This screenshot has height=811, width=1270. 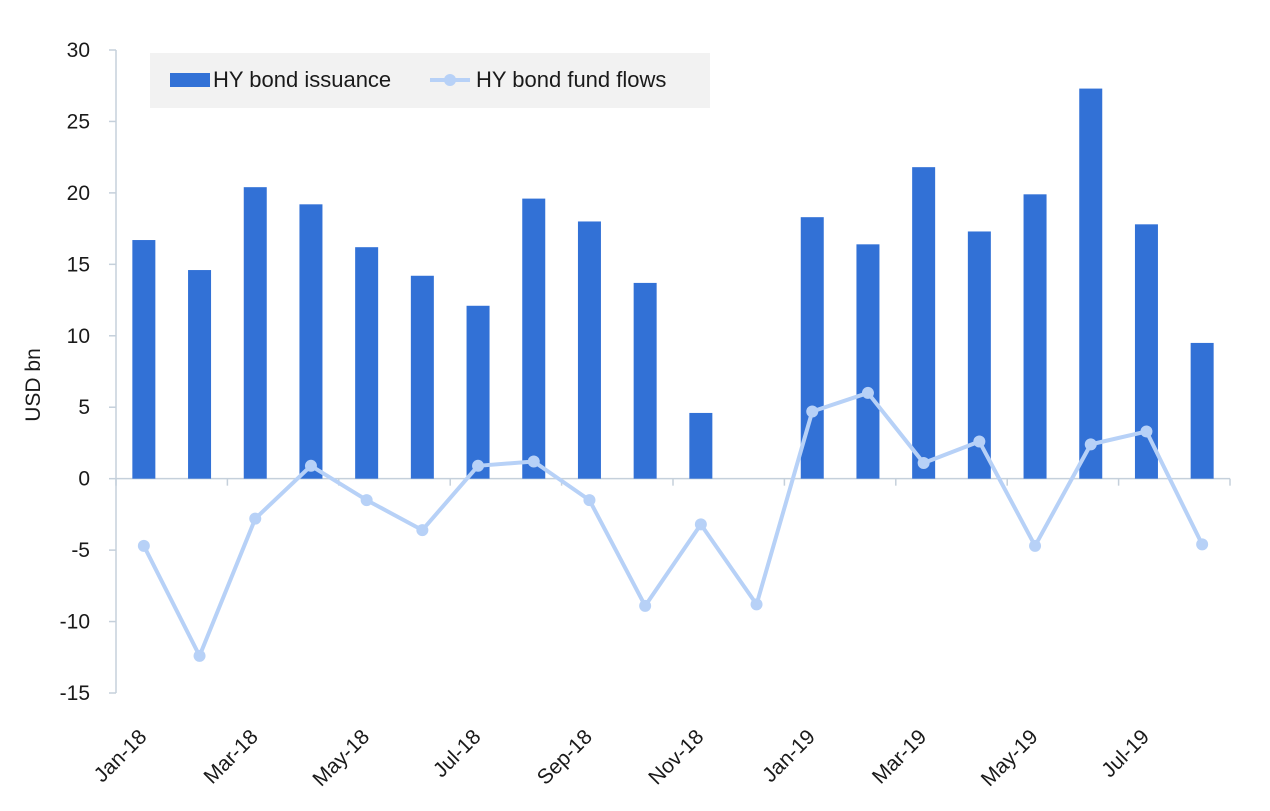 What do you see at coordinates (565, 757) in the screenshot?
I see `x-tick-label: Sep-18` at bounding box center [565, 757].